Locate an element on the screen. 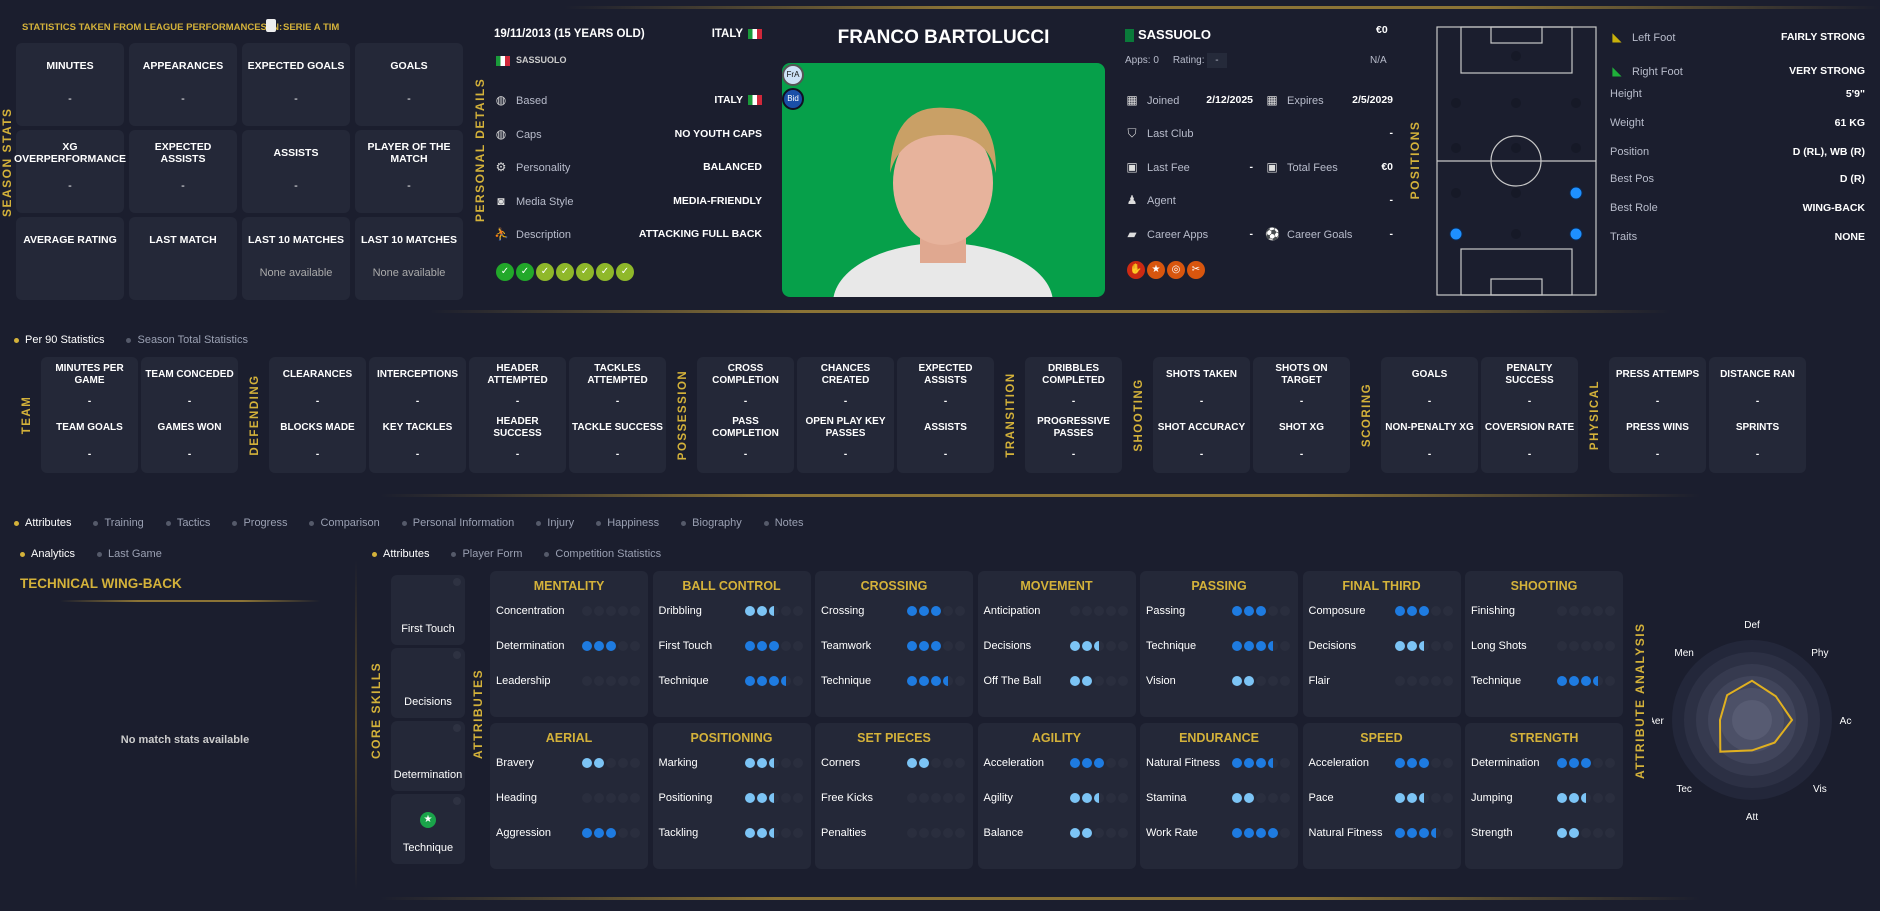  stat-title: PRESS WINS is located at coordinates (1657, 428).